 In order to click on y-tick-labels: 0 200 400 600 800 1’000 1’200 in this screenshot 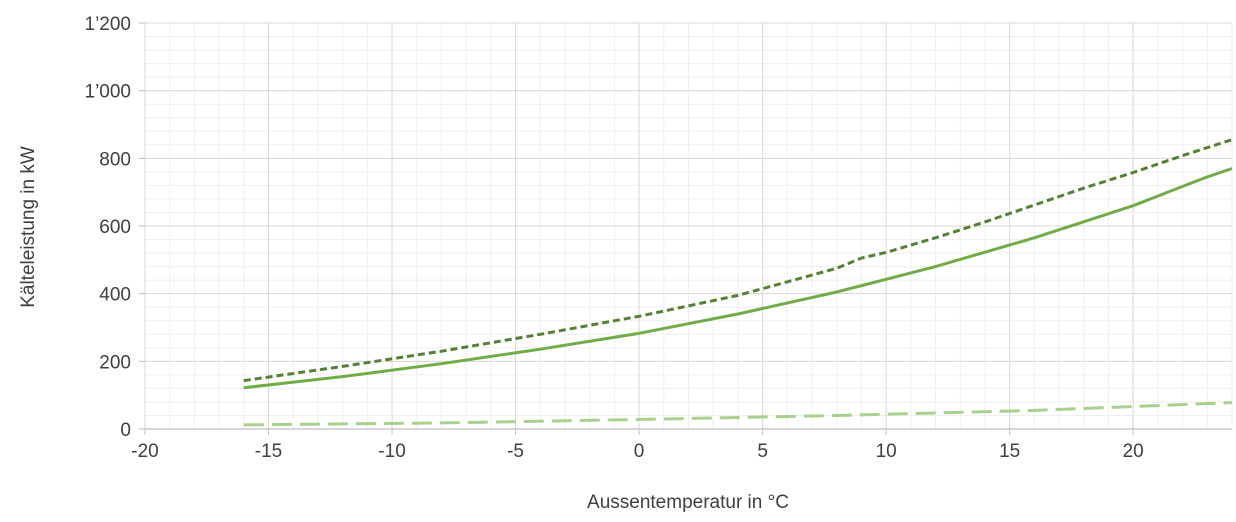, I will do `click(108, 227)`.